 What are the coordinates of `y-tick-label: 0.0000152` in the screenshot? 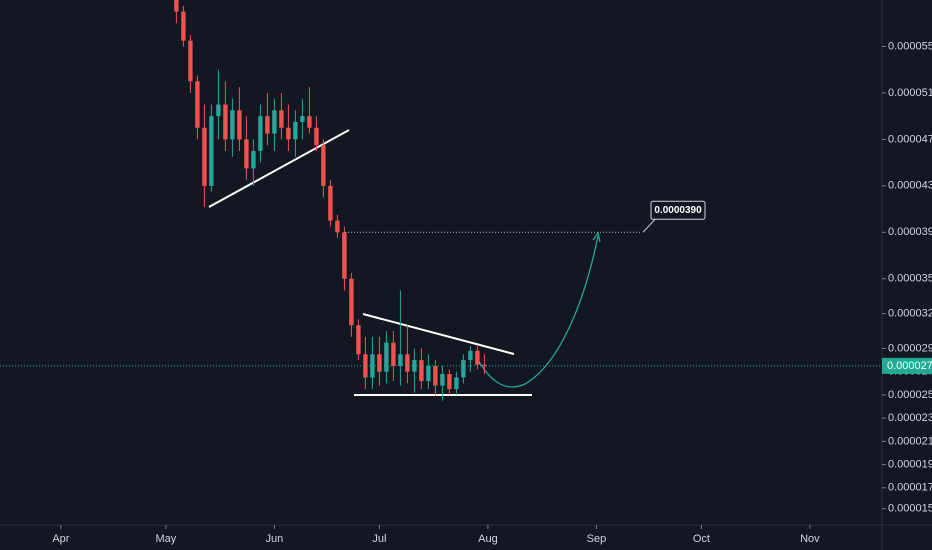 It's located at (910, 509).